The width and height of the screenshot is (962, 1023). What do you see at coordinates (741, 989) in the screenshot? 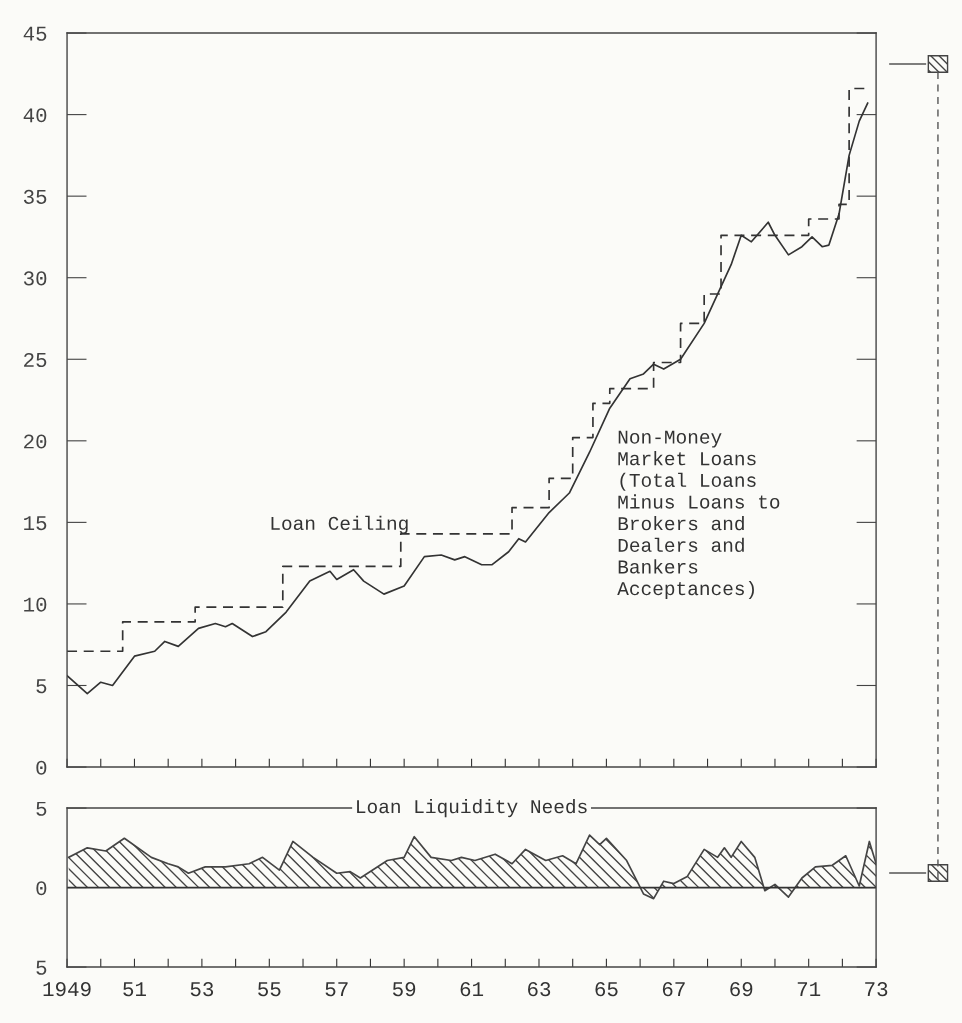
I see `x-tick-label: 69` at bounding box center [741, 989].